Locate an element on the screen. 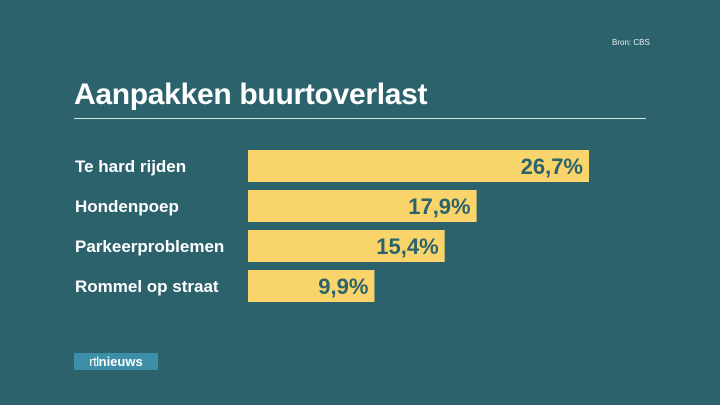 The width and height of the screenshot is (720, 405). logo-prefix: rtl is located at coordinates (94, 361).